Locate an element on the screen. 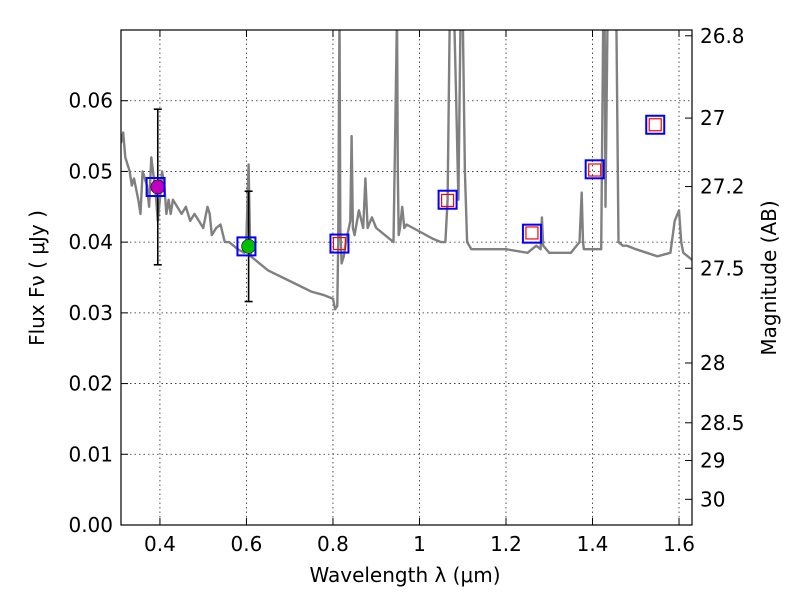  y-tick-label: 0.05 is located at coordinates (90, 171).